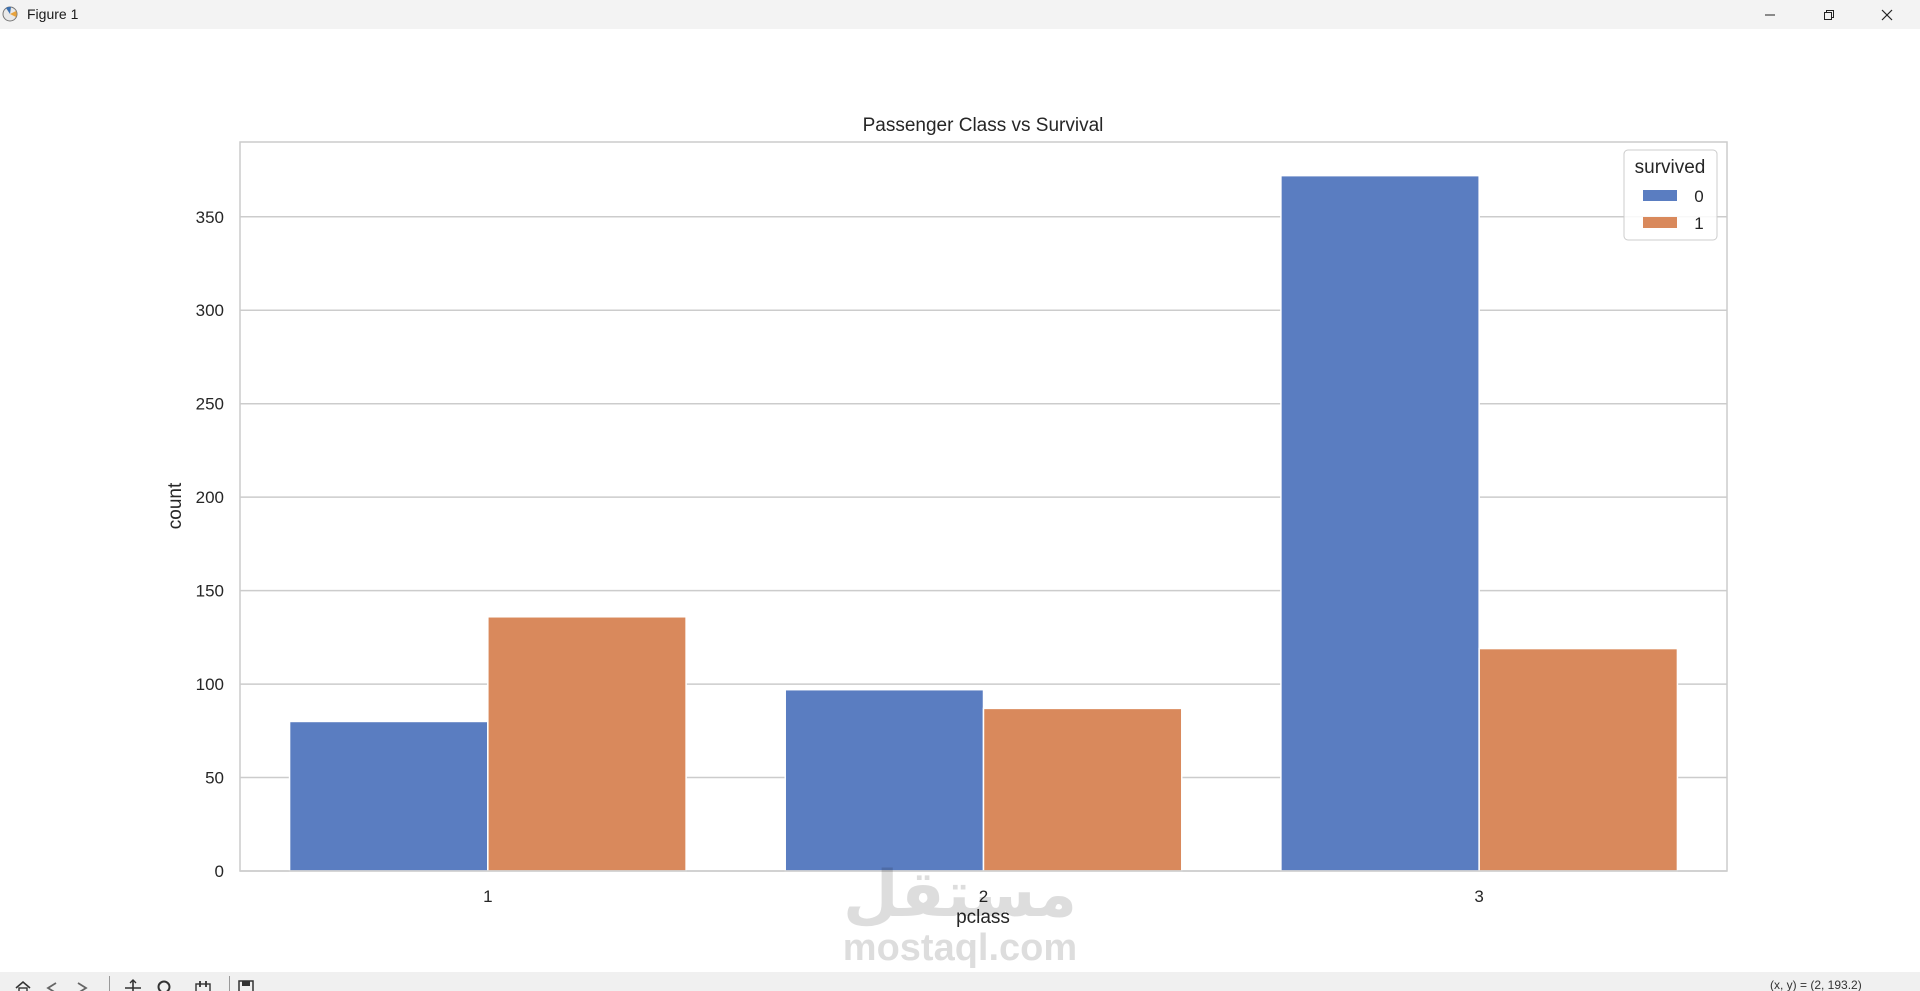 Image resolution: width=1920 pixels, height=991 pixels. Describe the element at coordinates (133, 985) in the screenshot. I see `pan-icon` at that location.